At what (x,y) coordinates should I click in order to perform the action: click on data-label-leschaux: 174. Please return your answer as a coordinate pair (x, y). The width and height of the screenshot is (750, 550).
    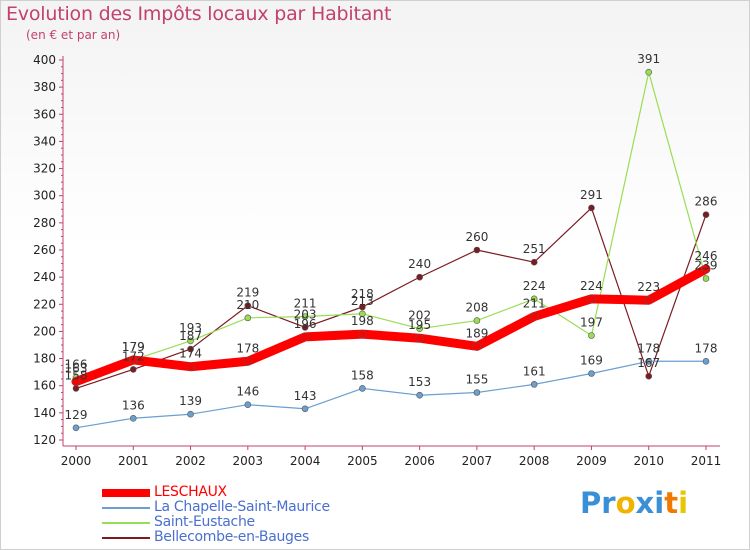
    Looking at the image, I should click on (190, 354).